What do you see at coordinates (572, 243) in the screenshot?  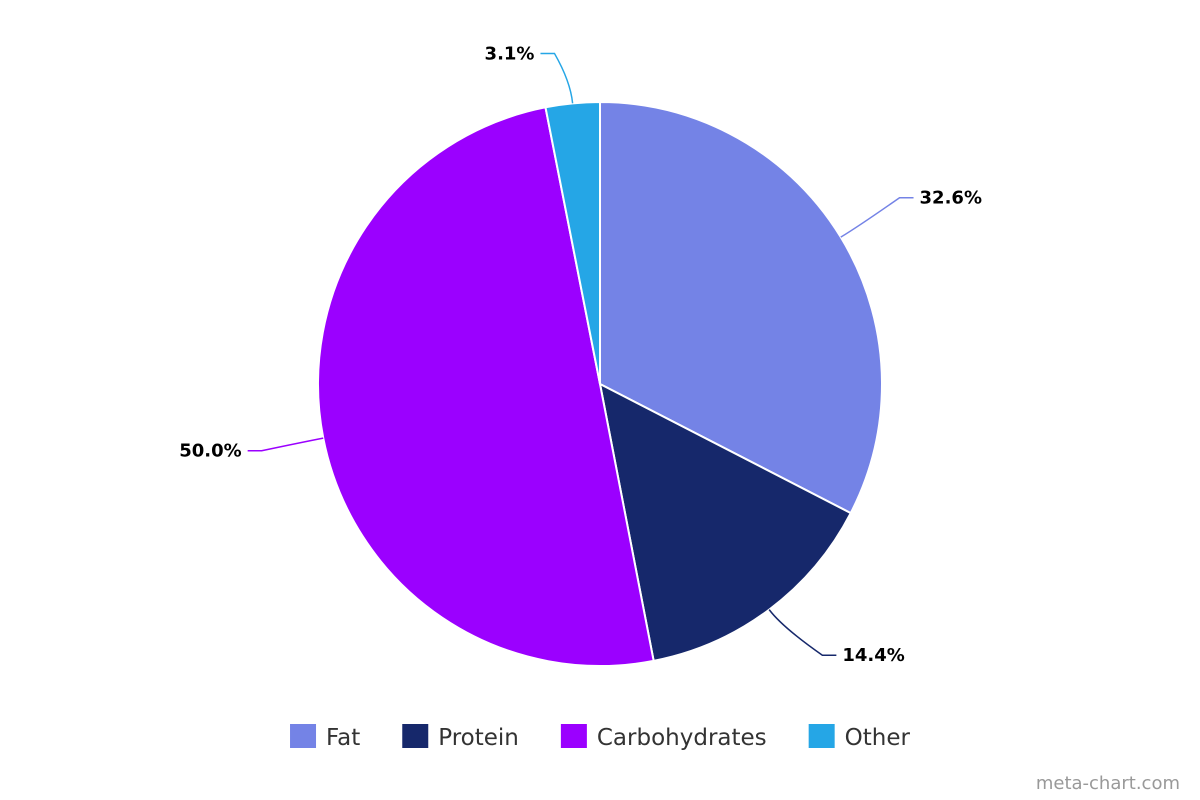 I see `pie-slice-other` at bounding box center [572, 243].